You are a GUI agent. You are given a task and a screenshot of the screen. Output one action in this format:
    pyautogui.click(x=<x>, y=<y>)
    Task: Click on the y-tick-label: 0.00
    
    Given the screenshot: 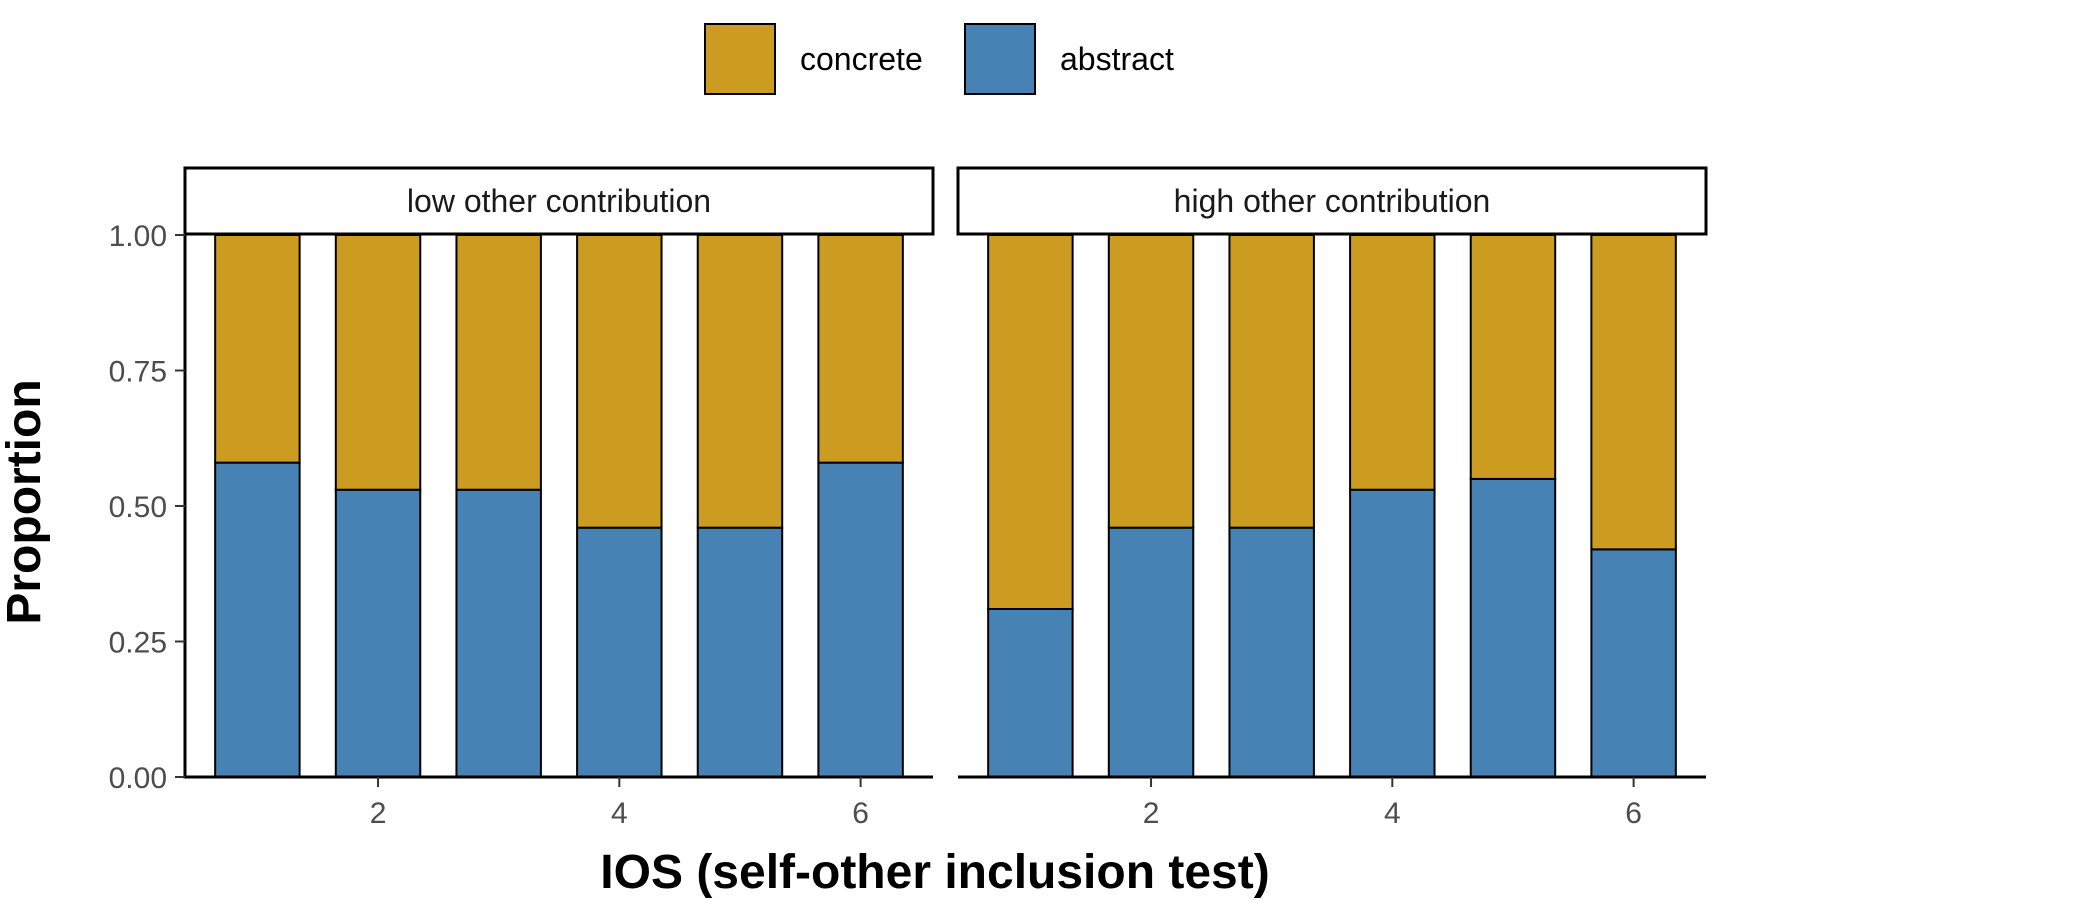 What is the action you would take?
    pyautogui.click(x=138, y=778)
    